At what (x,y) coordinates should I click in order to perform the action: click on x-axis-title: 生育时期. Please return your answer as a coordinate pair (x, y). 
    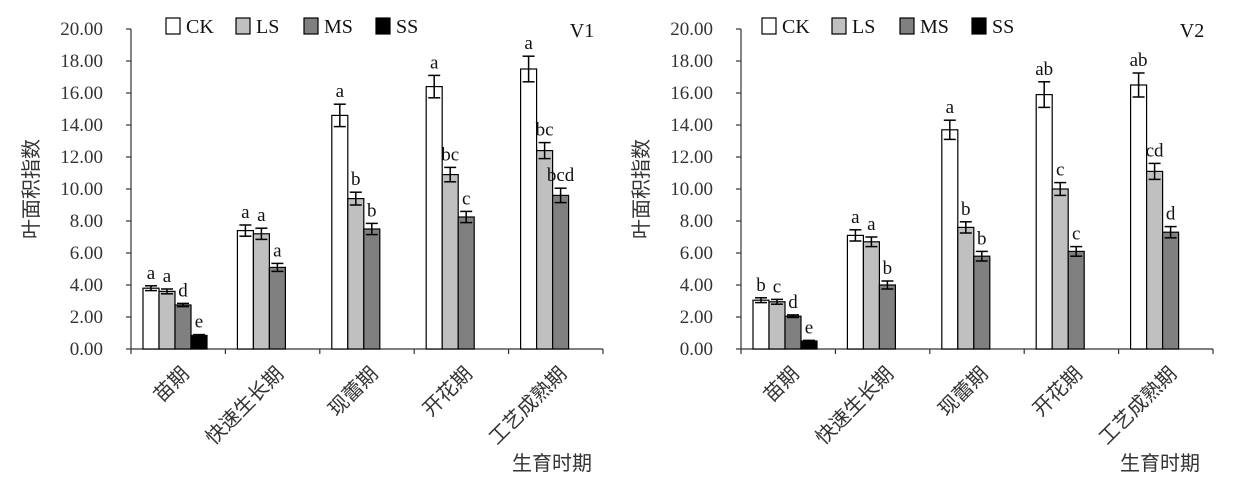
    Looking at the image, I should click on (1160, 463).